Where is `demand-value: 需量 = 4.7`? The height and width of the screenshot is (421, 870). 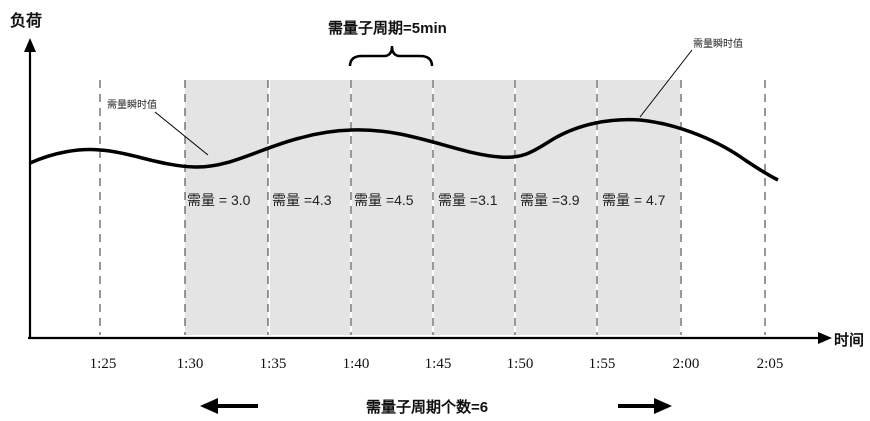
demand-value: 需量 = 4.7 is located at coordinates (634, 200).